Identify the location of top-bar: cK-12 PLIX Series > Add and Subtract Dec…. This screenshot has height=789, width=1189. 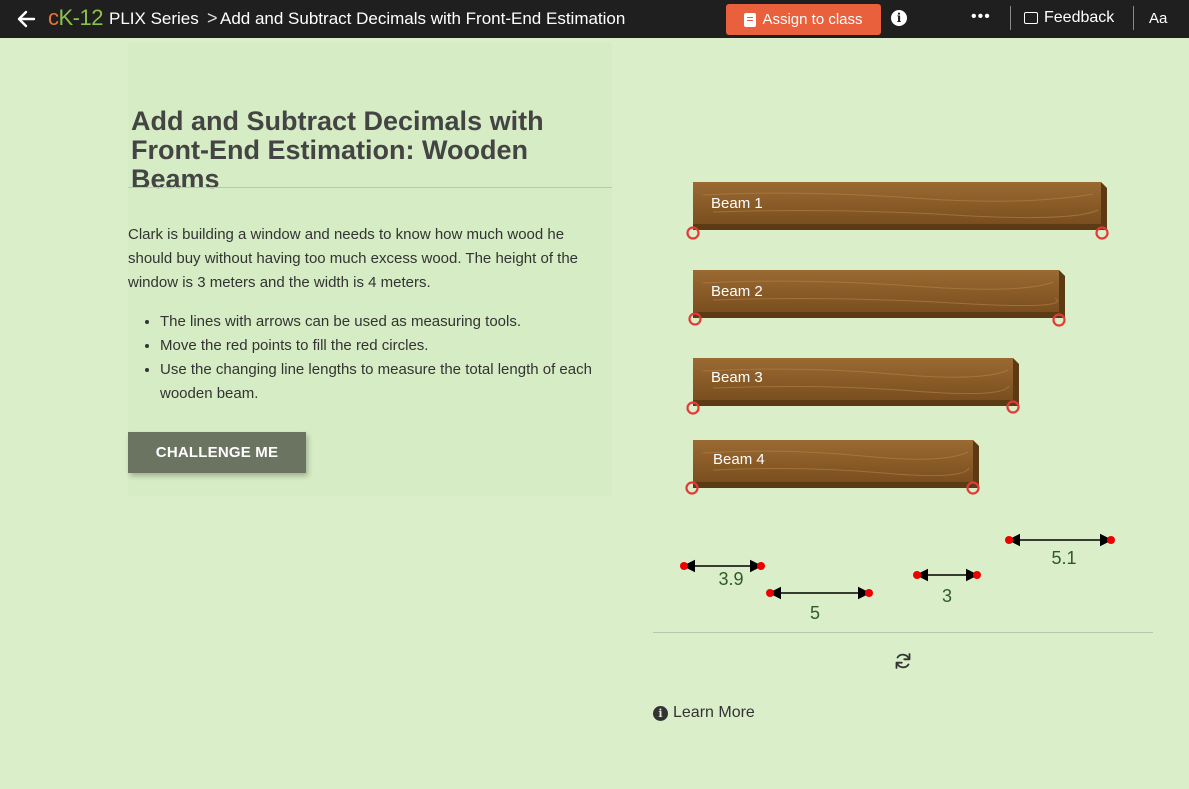
(594, 19).